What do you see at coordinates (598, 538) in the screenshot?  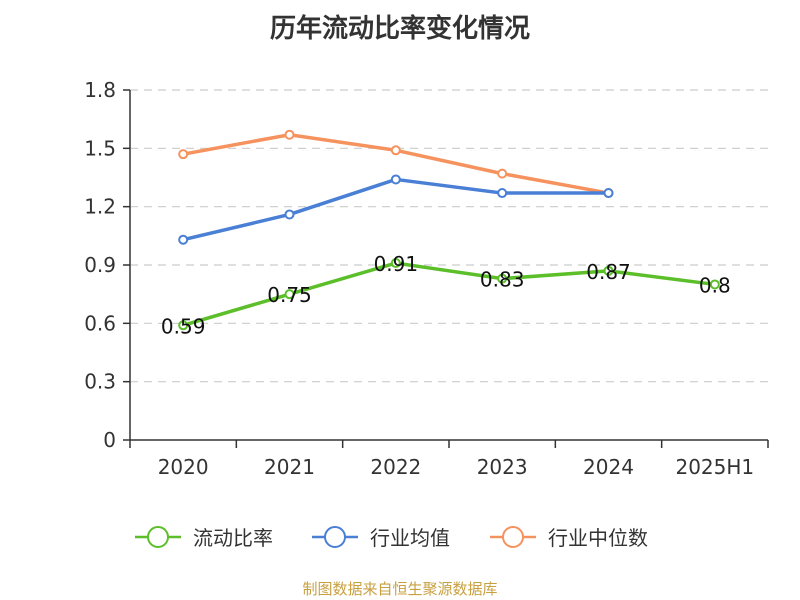 I see `legend-label: 行业中位数` at bounding box center [598, 538].